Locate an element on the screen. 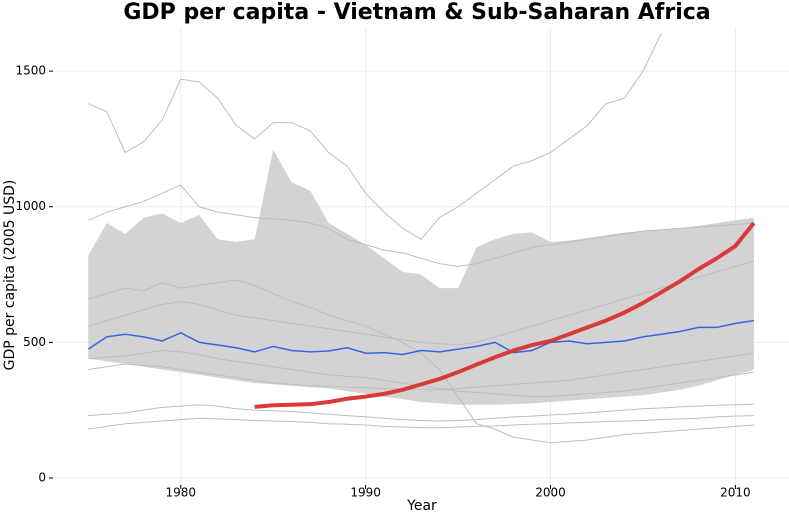 This screenshot has width=789, height=513. x-tick-label: 1990 is located at coordinates (365, 493).